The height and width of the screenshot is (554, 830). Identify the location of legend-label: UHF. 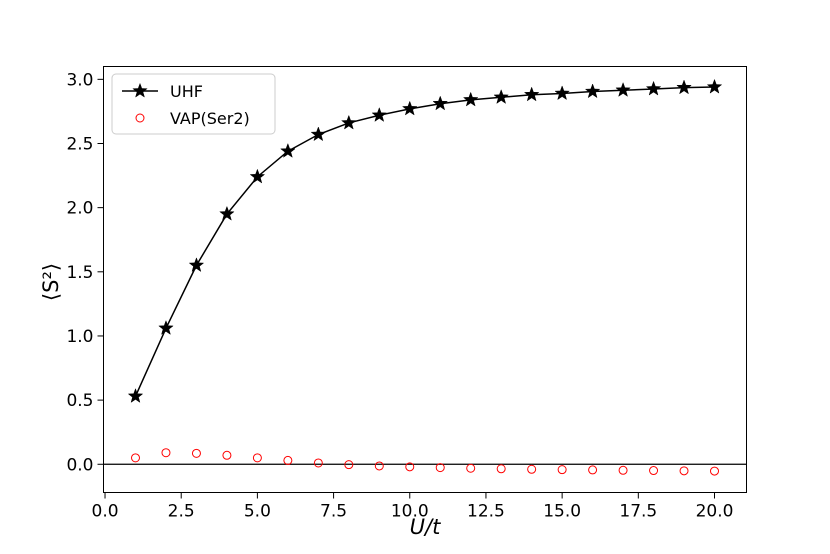
(186, 91).